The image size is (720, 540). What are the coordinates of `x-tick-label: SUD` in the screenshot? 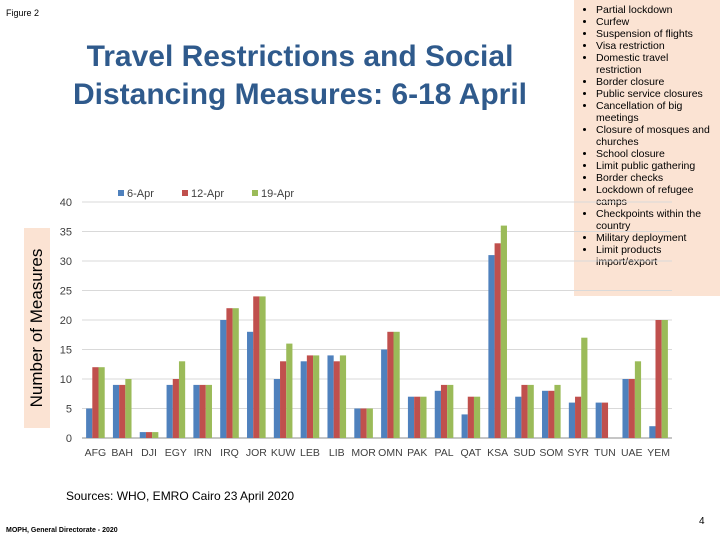 It's located at (524, 453).